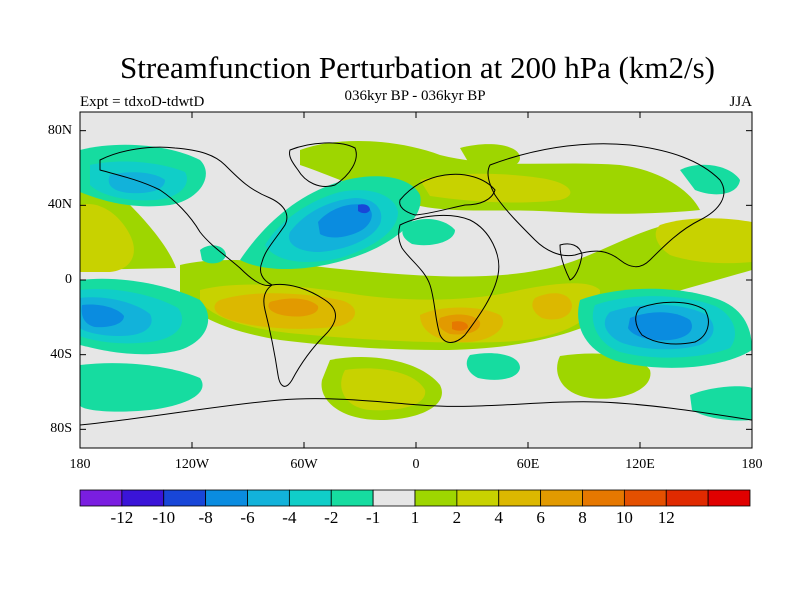  I want to click on colorbar-label: -8, so click(205, 517).